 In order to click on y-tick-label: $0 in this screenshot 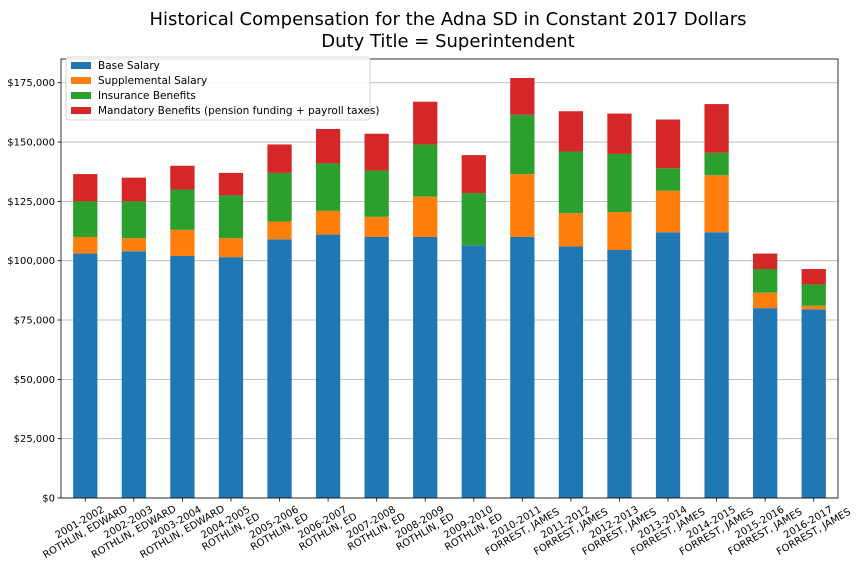, I will do `click(48, 499)`.